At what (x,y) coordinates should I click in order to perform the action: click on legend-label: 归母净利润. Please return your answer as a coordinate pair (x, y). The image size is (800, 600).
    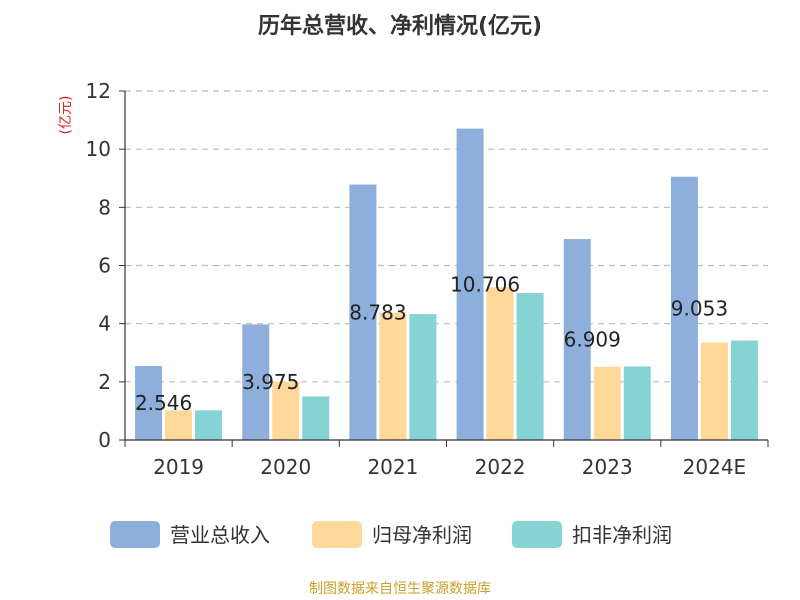
    Looking at the image, I should click on (422, 535).